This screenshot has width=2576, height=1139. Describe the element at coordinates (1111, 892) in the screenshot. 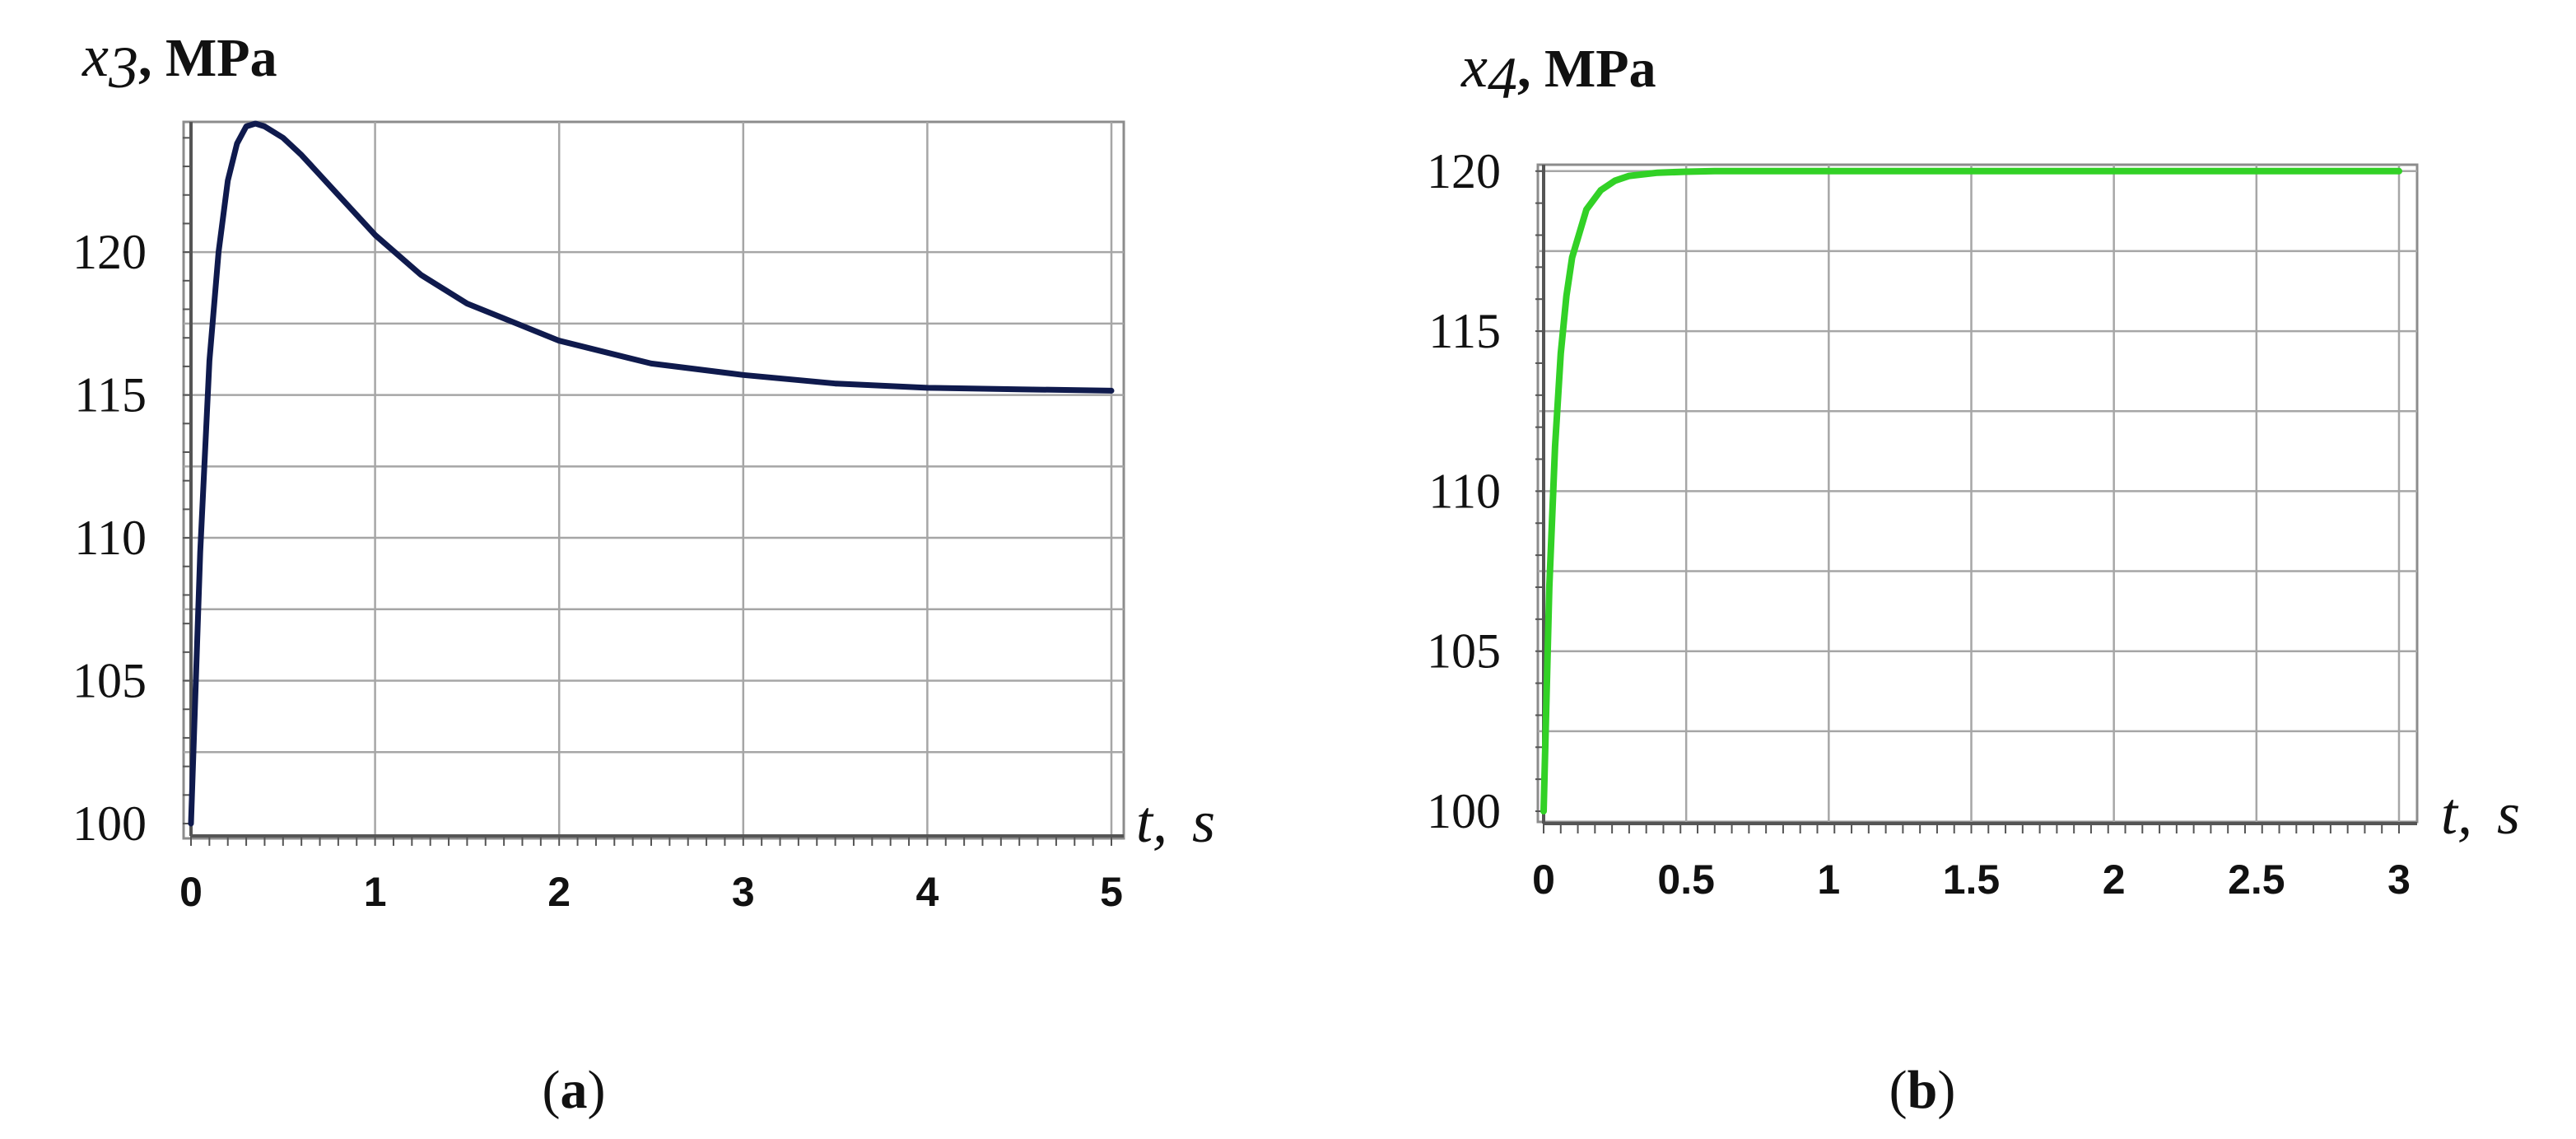

I see `x-tick-label: 5` at that location.